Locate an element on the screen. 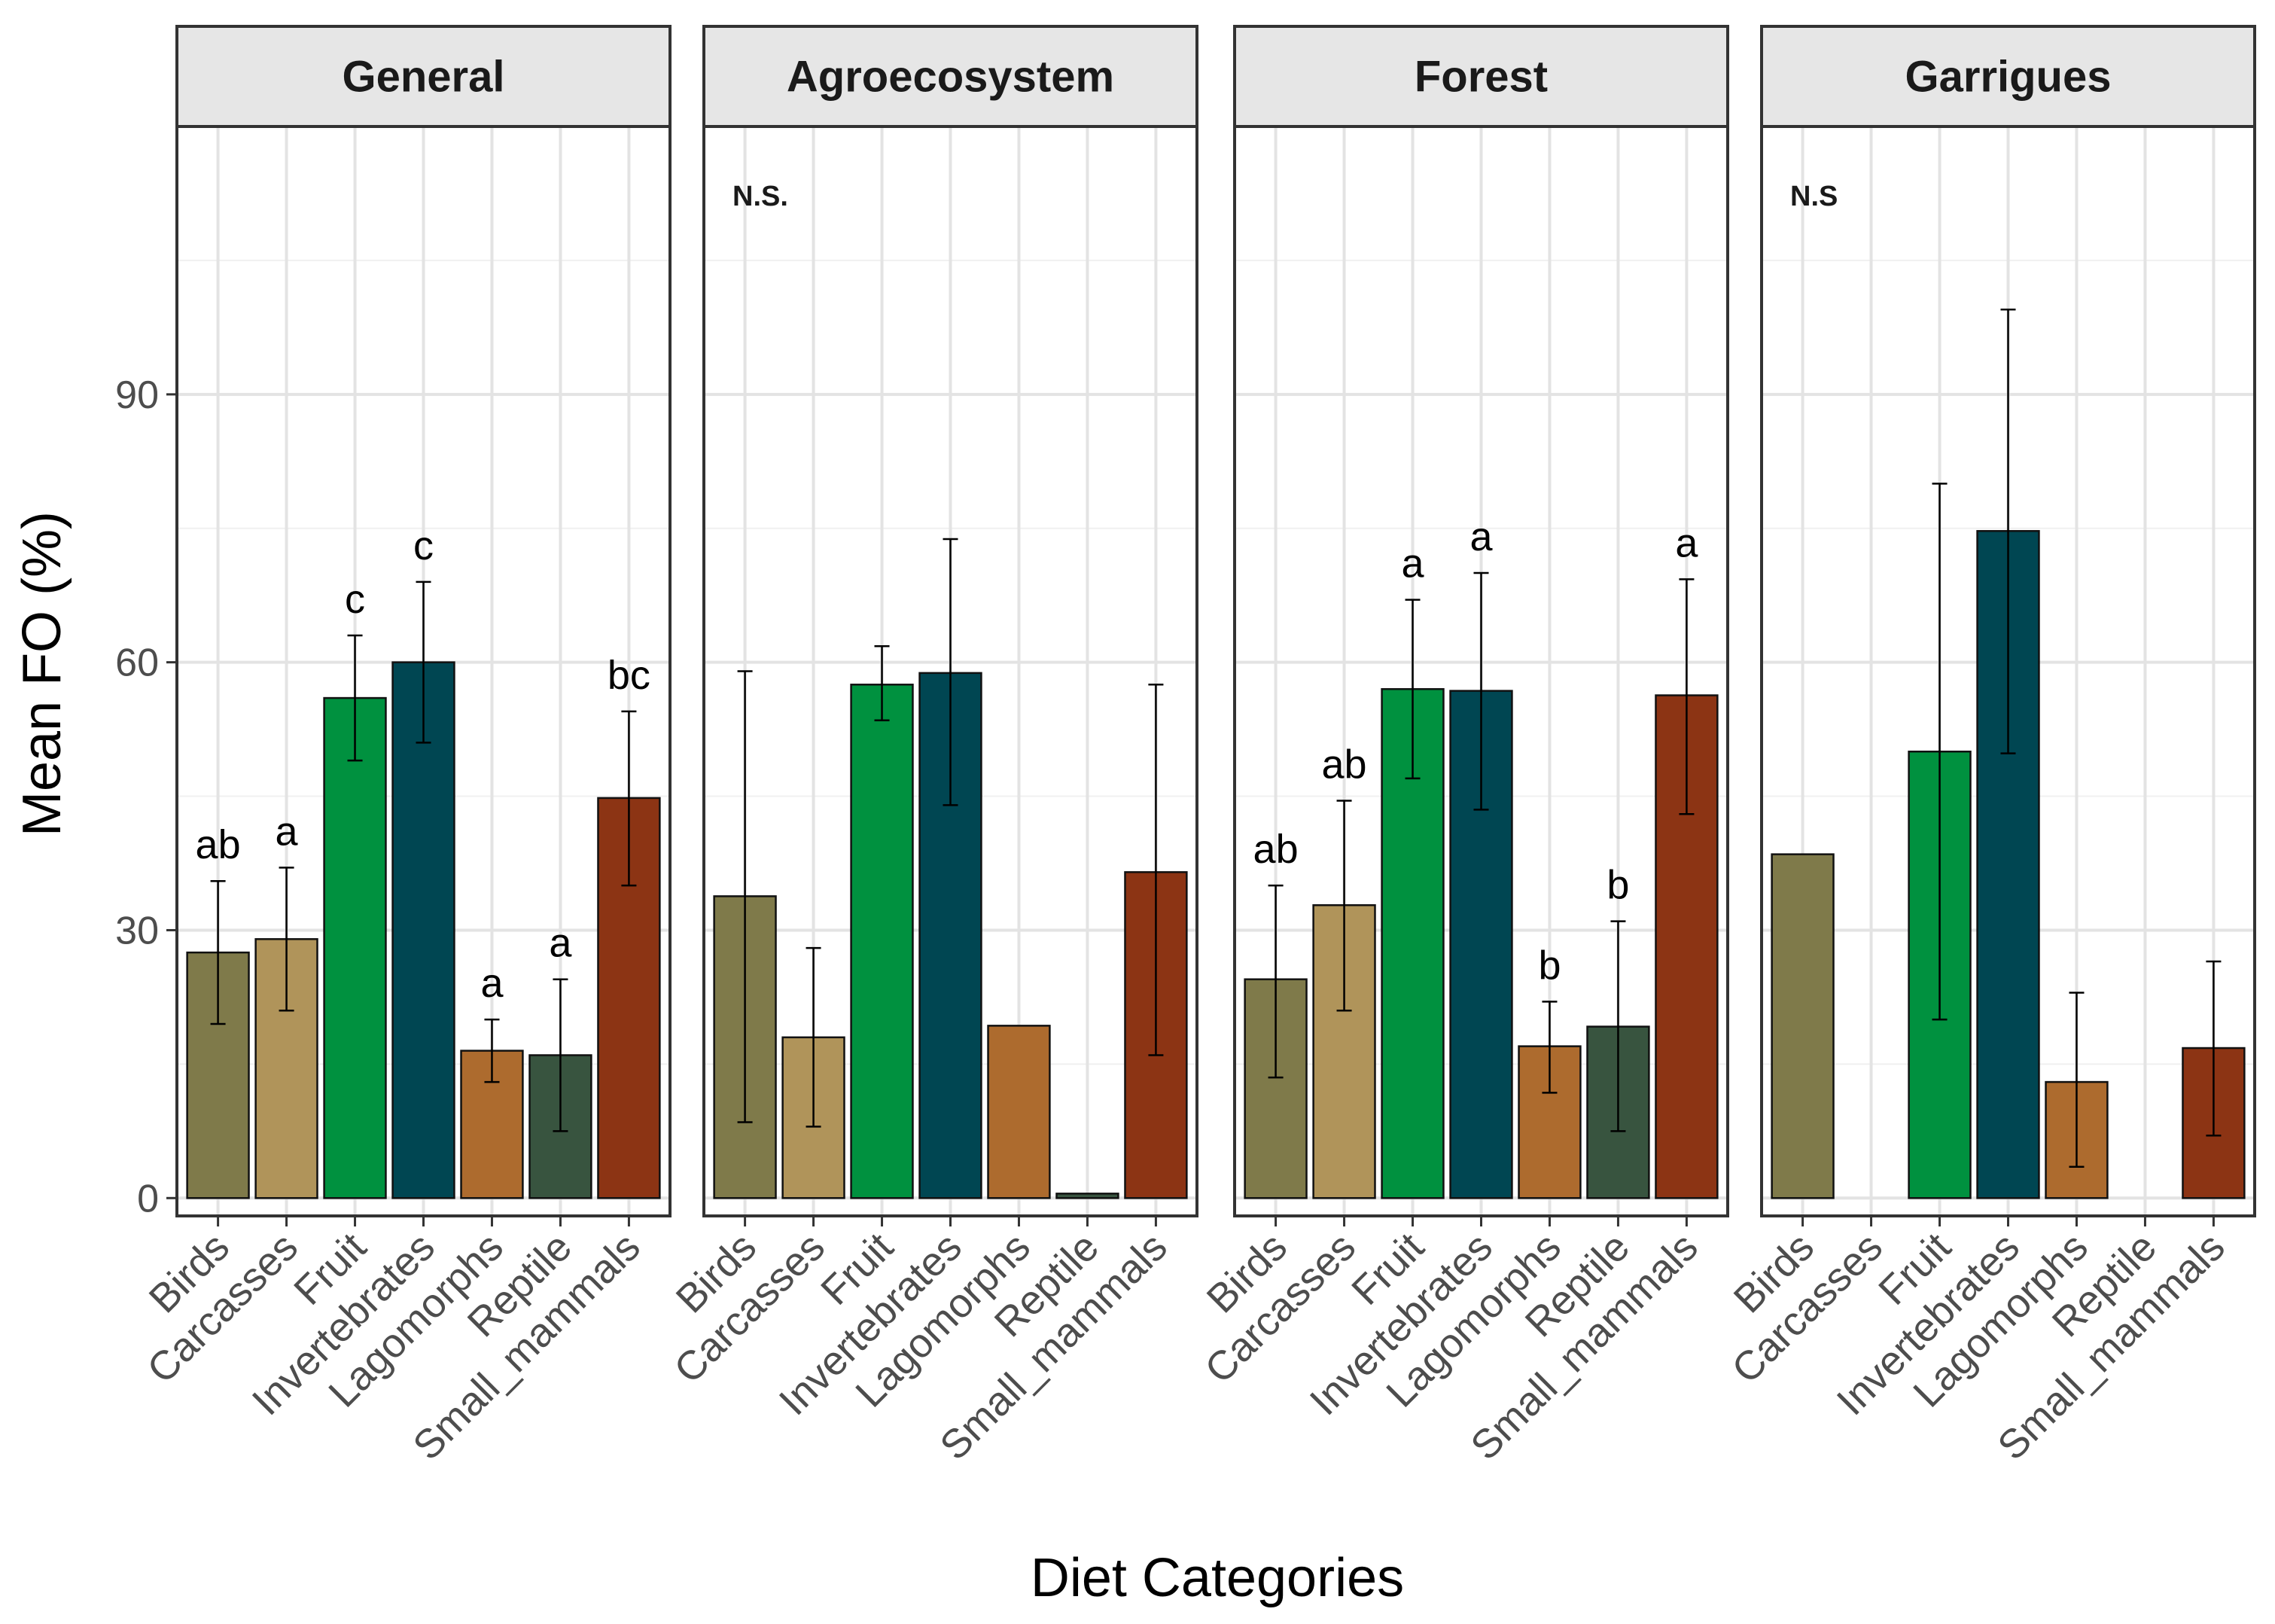  facet-strip-label: Forest is located at coordinates (1481, 77).